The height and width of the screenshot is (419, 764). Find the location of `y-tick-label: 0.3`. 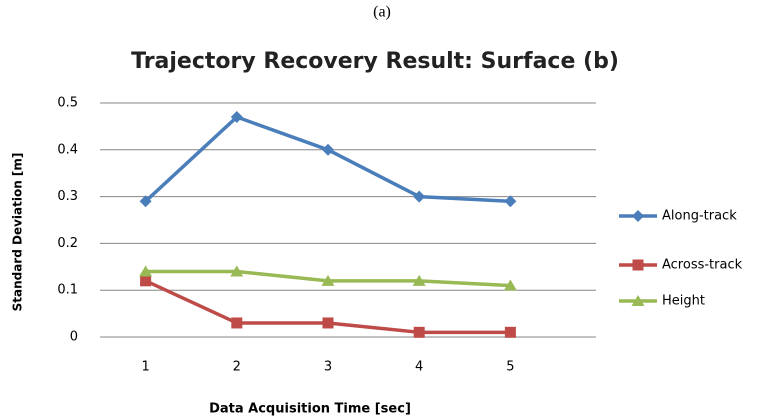

y-tick-label: 0.3 is located at coordinates (67, 196).